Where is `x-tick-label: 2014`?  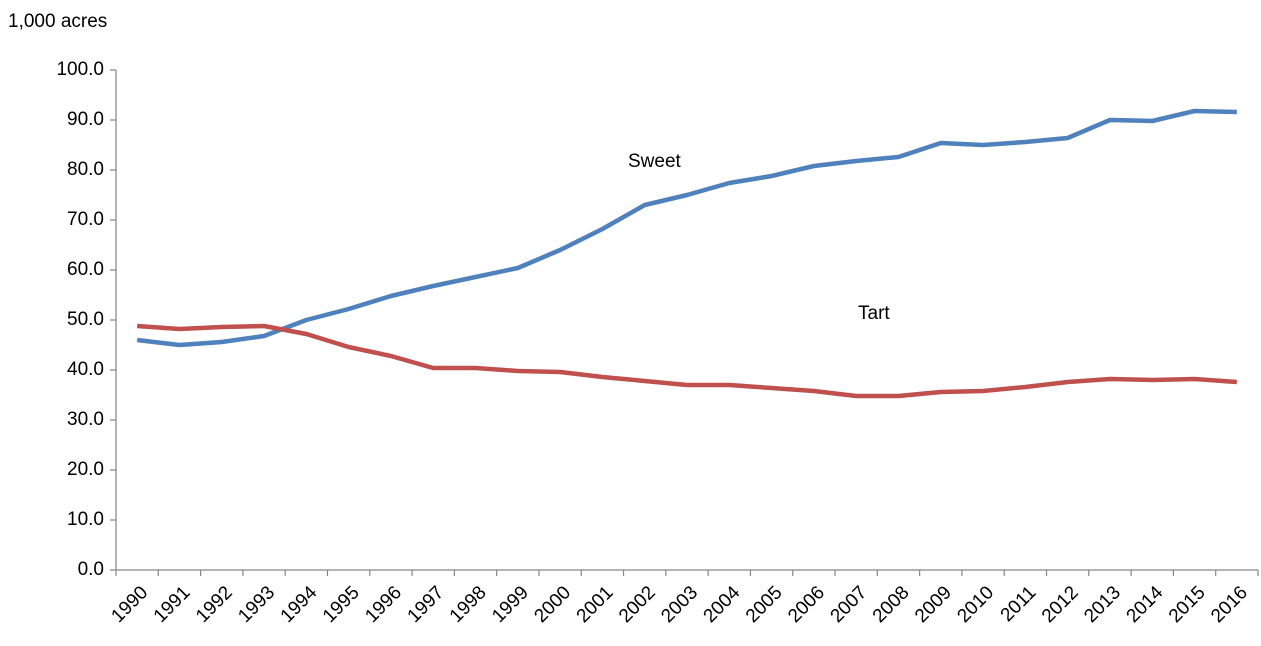 x-tick-label: 2014 is located at coordinates (1145, 604).